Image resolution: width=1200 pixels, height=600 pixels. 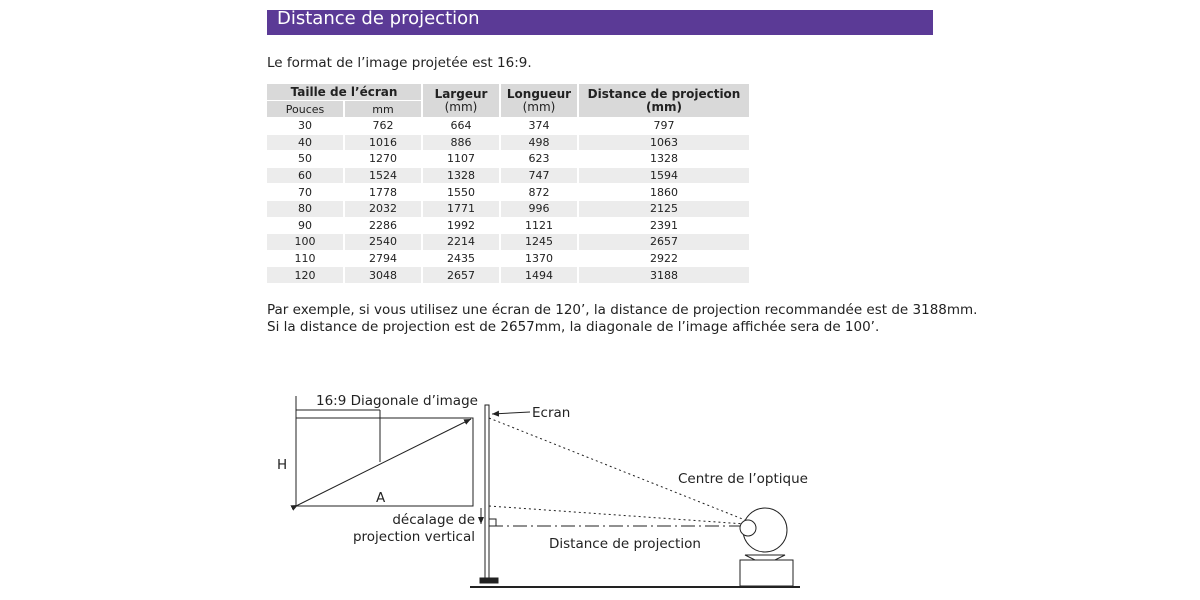 I want to click on table-cell: 2391, so click(x=664, y=225).